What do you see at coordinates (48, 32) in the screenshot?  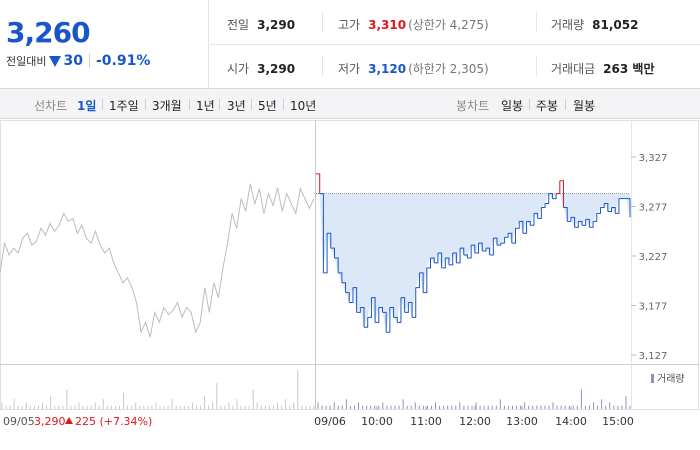 I see `current-price: 3,260` at bounding box center [48, 32].